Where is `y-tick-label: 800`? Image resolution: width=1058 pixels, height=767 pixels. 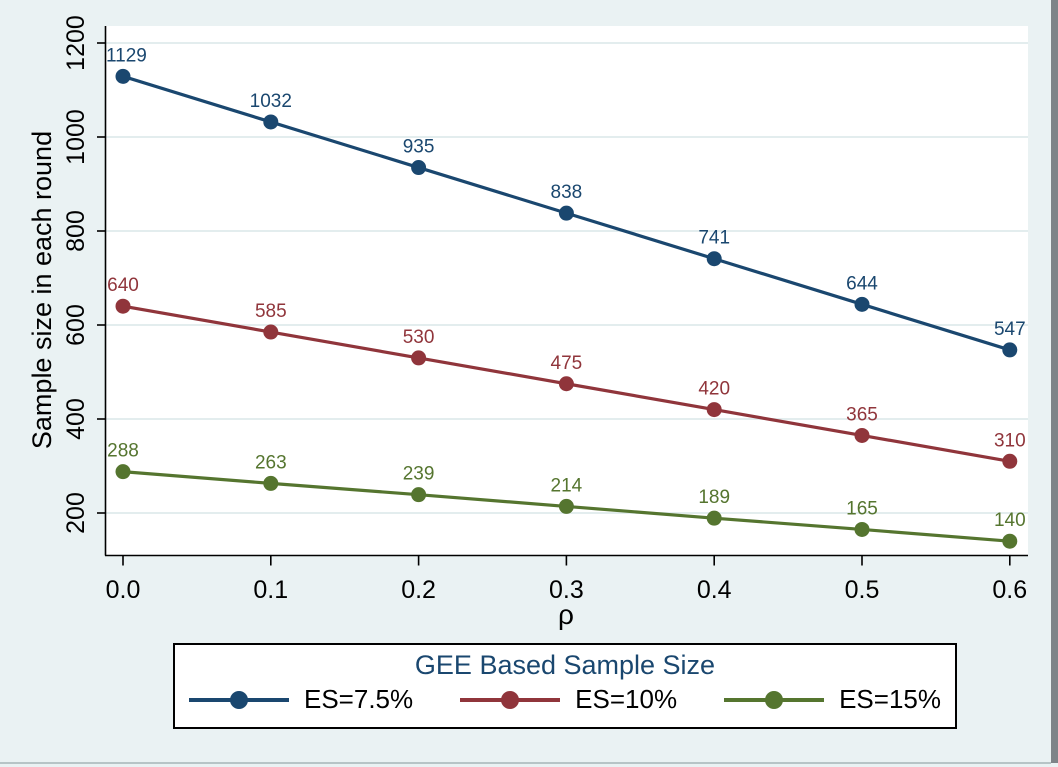 y-tick-label: 800 is located at coordinates (76, 231).